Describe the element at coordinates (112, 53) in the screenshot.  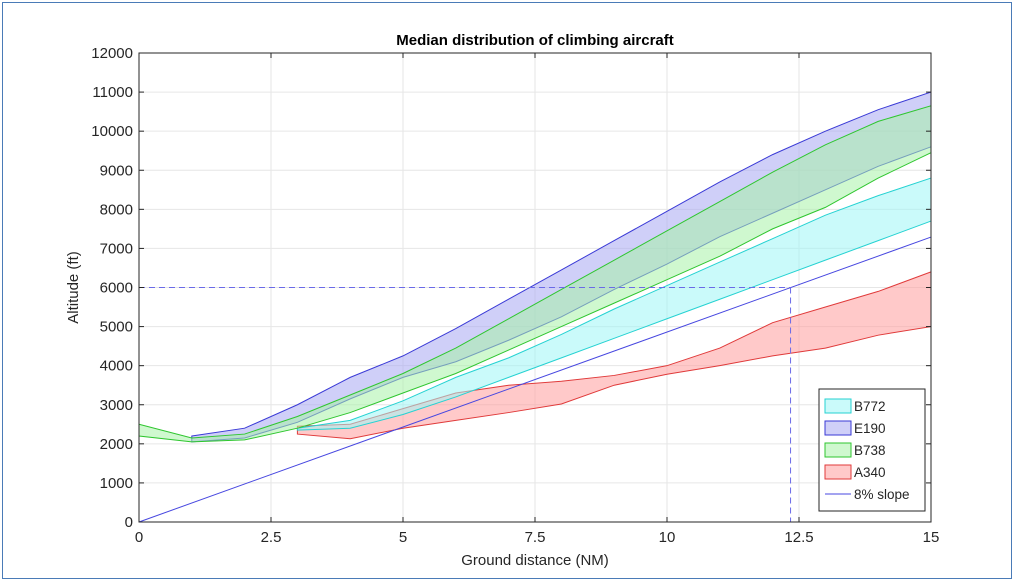
I see `y-tick-label: 12000` at that location.